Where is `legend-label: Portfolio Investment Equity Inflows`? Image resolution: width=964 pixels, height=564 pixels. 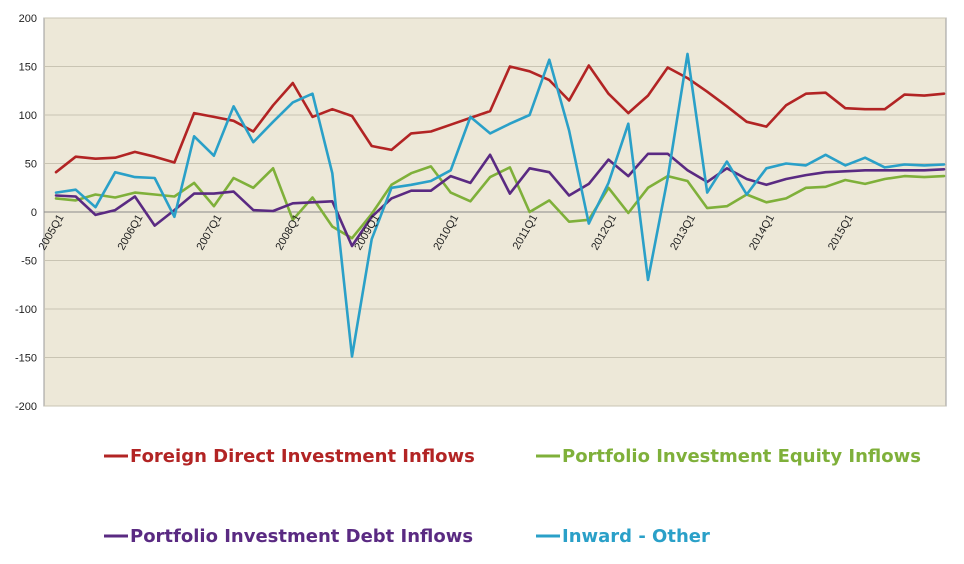
legend-label: Portfolio Investment Equity Inflows is located at coordinates (741, 456).